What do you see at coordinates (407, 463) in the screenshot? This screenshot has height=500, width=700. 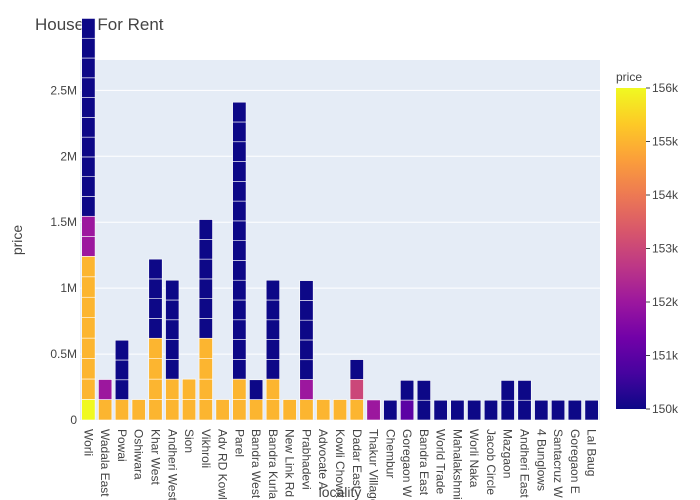 I see `x-tick-label: Goregaon W` at bounding box center [407, 463].